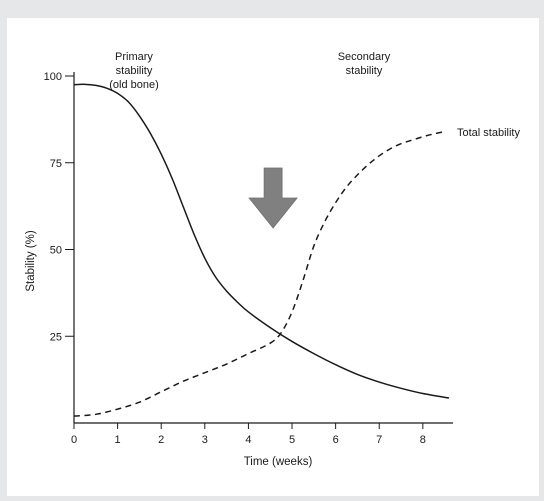  Describe the element at coordinates (278, 462) in the screenshot. I see `x-axis-label: Time (weeks)` at that location.